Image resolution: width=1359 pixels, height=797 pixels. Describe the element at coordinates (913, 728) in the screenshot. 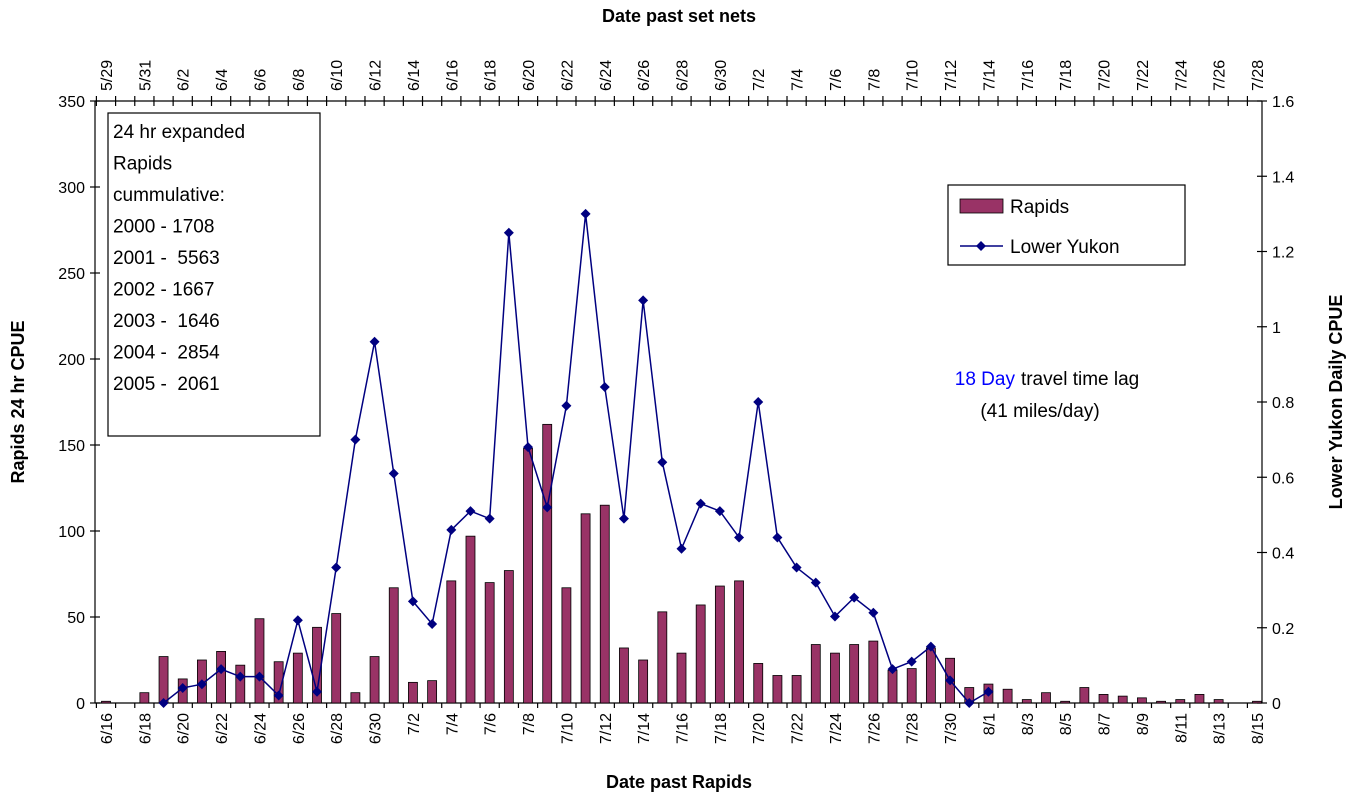

I see `x-tick-label: 7/28` at that location.